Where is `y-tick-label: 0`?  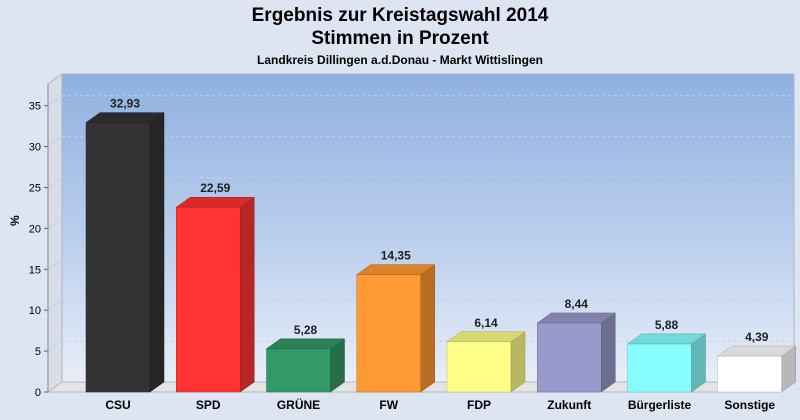 y-tick-label: 0 is located at coordinates (38, 393).